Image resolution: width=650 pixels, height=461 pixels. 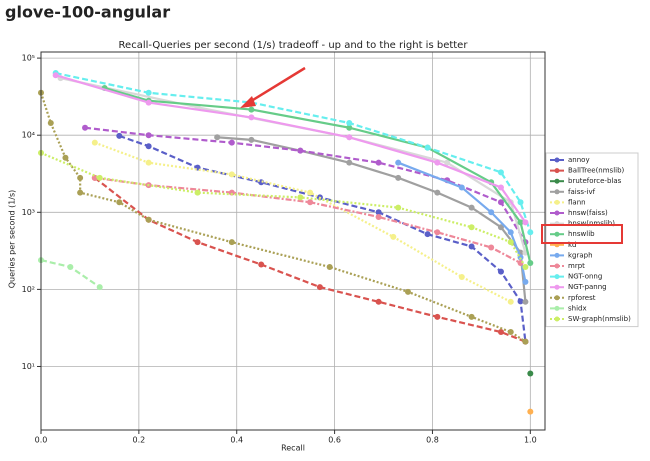 I want to click on legend-label: rpforest, so click(x=582, y=298).